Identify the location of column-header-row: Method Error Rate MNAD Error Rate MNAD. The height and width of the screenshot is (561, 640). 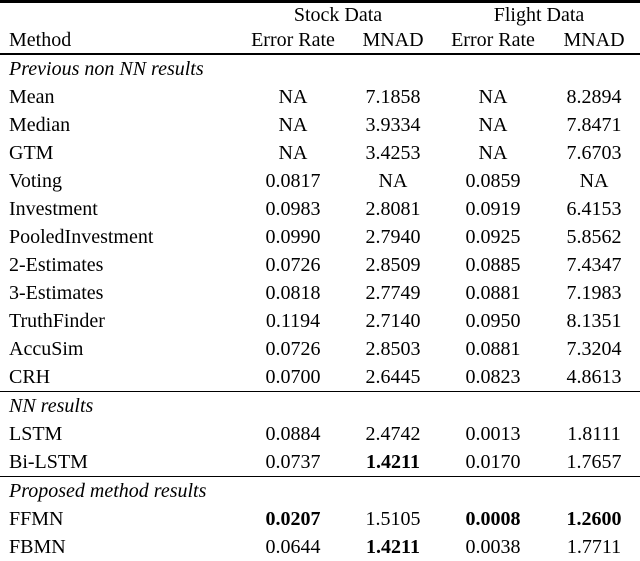
(320, 41).